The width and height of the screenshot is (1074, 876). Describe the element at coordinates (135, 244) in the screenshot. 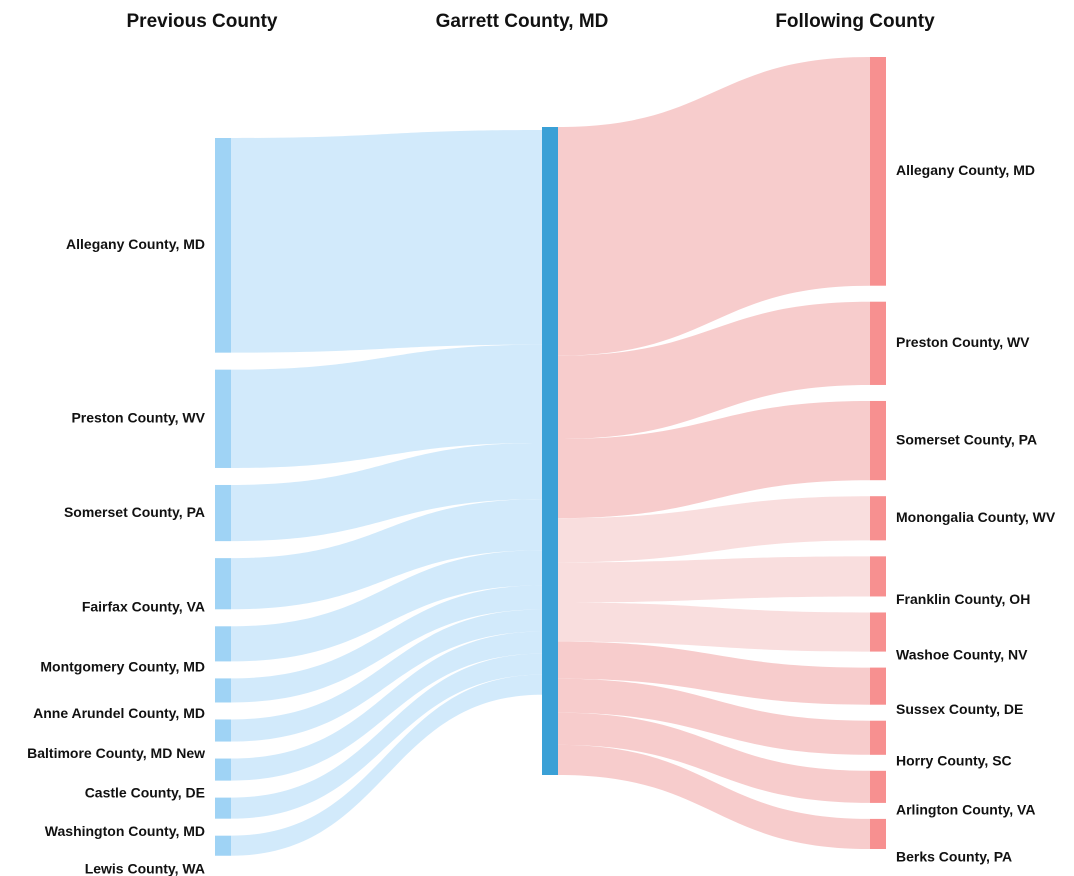

I see `source-label: Allegany County, MD` at that location.